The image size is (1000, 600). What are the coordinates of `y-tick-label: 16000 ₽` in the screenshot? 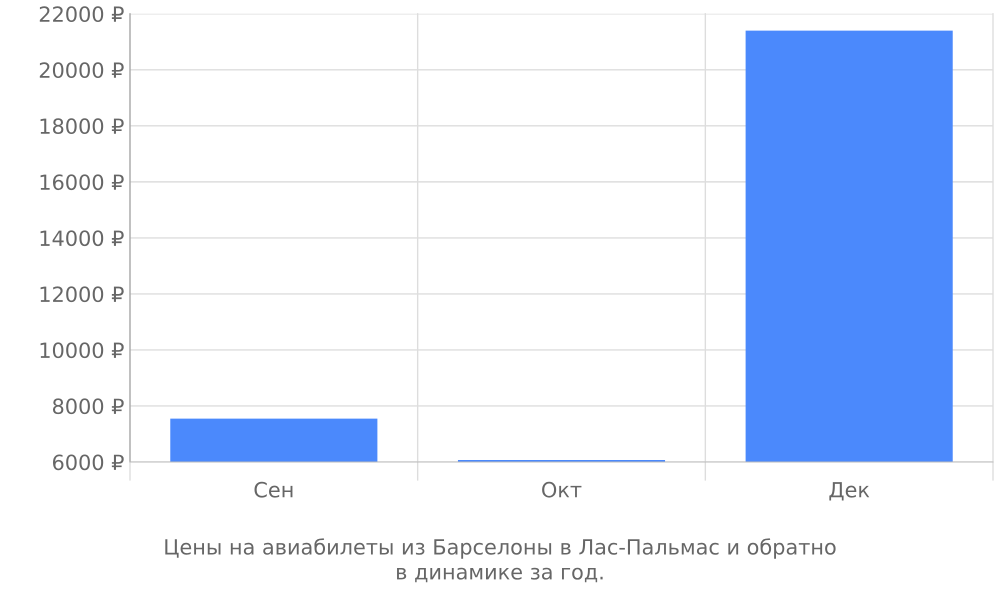 It's located at (82, 182).